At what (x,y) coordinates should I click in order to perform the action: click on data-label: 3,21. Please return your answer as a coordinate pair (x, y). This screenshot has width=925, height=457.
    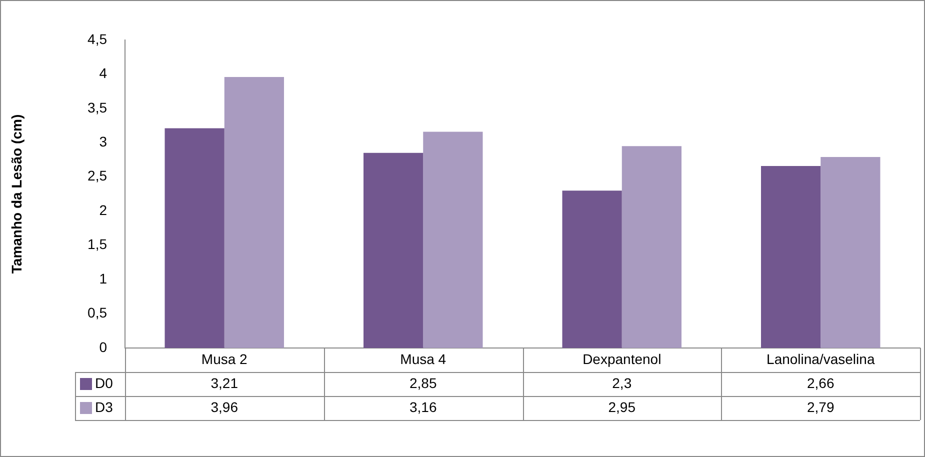
    Looking at the image, I should click on (224, 382).